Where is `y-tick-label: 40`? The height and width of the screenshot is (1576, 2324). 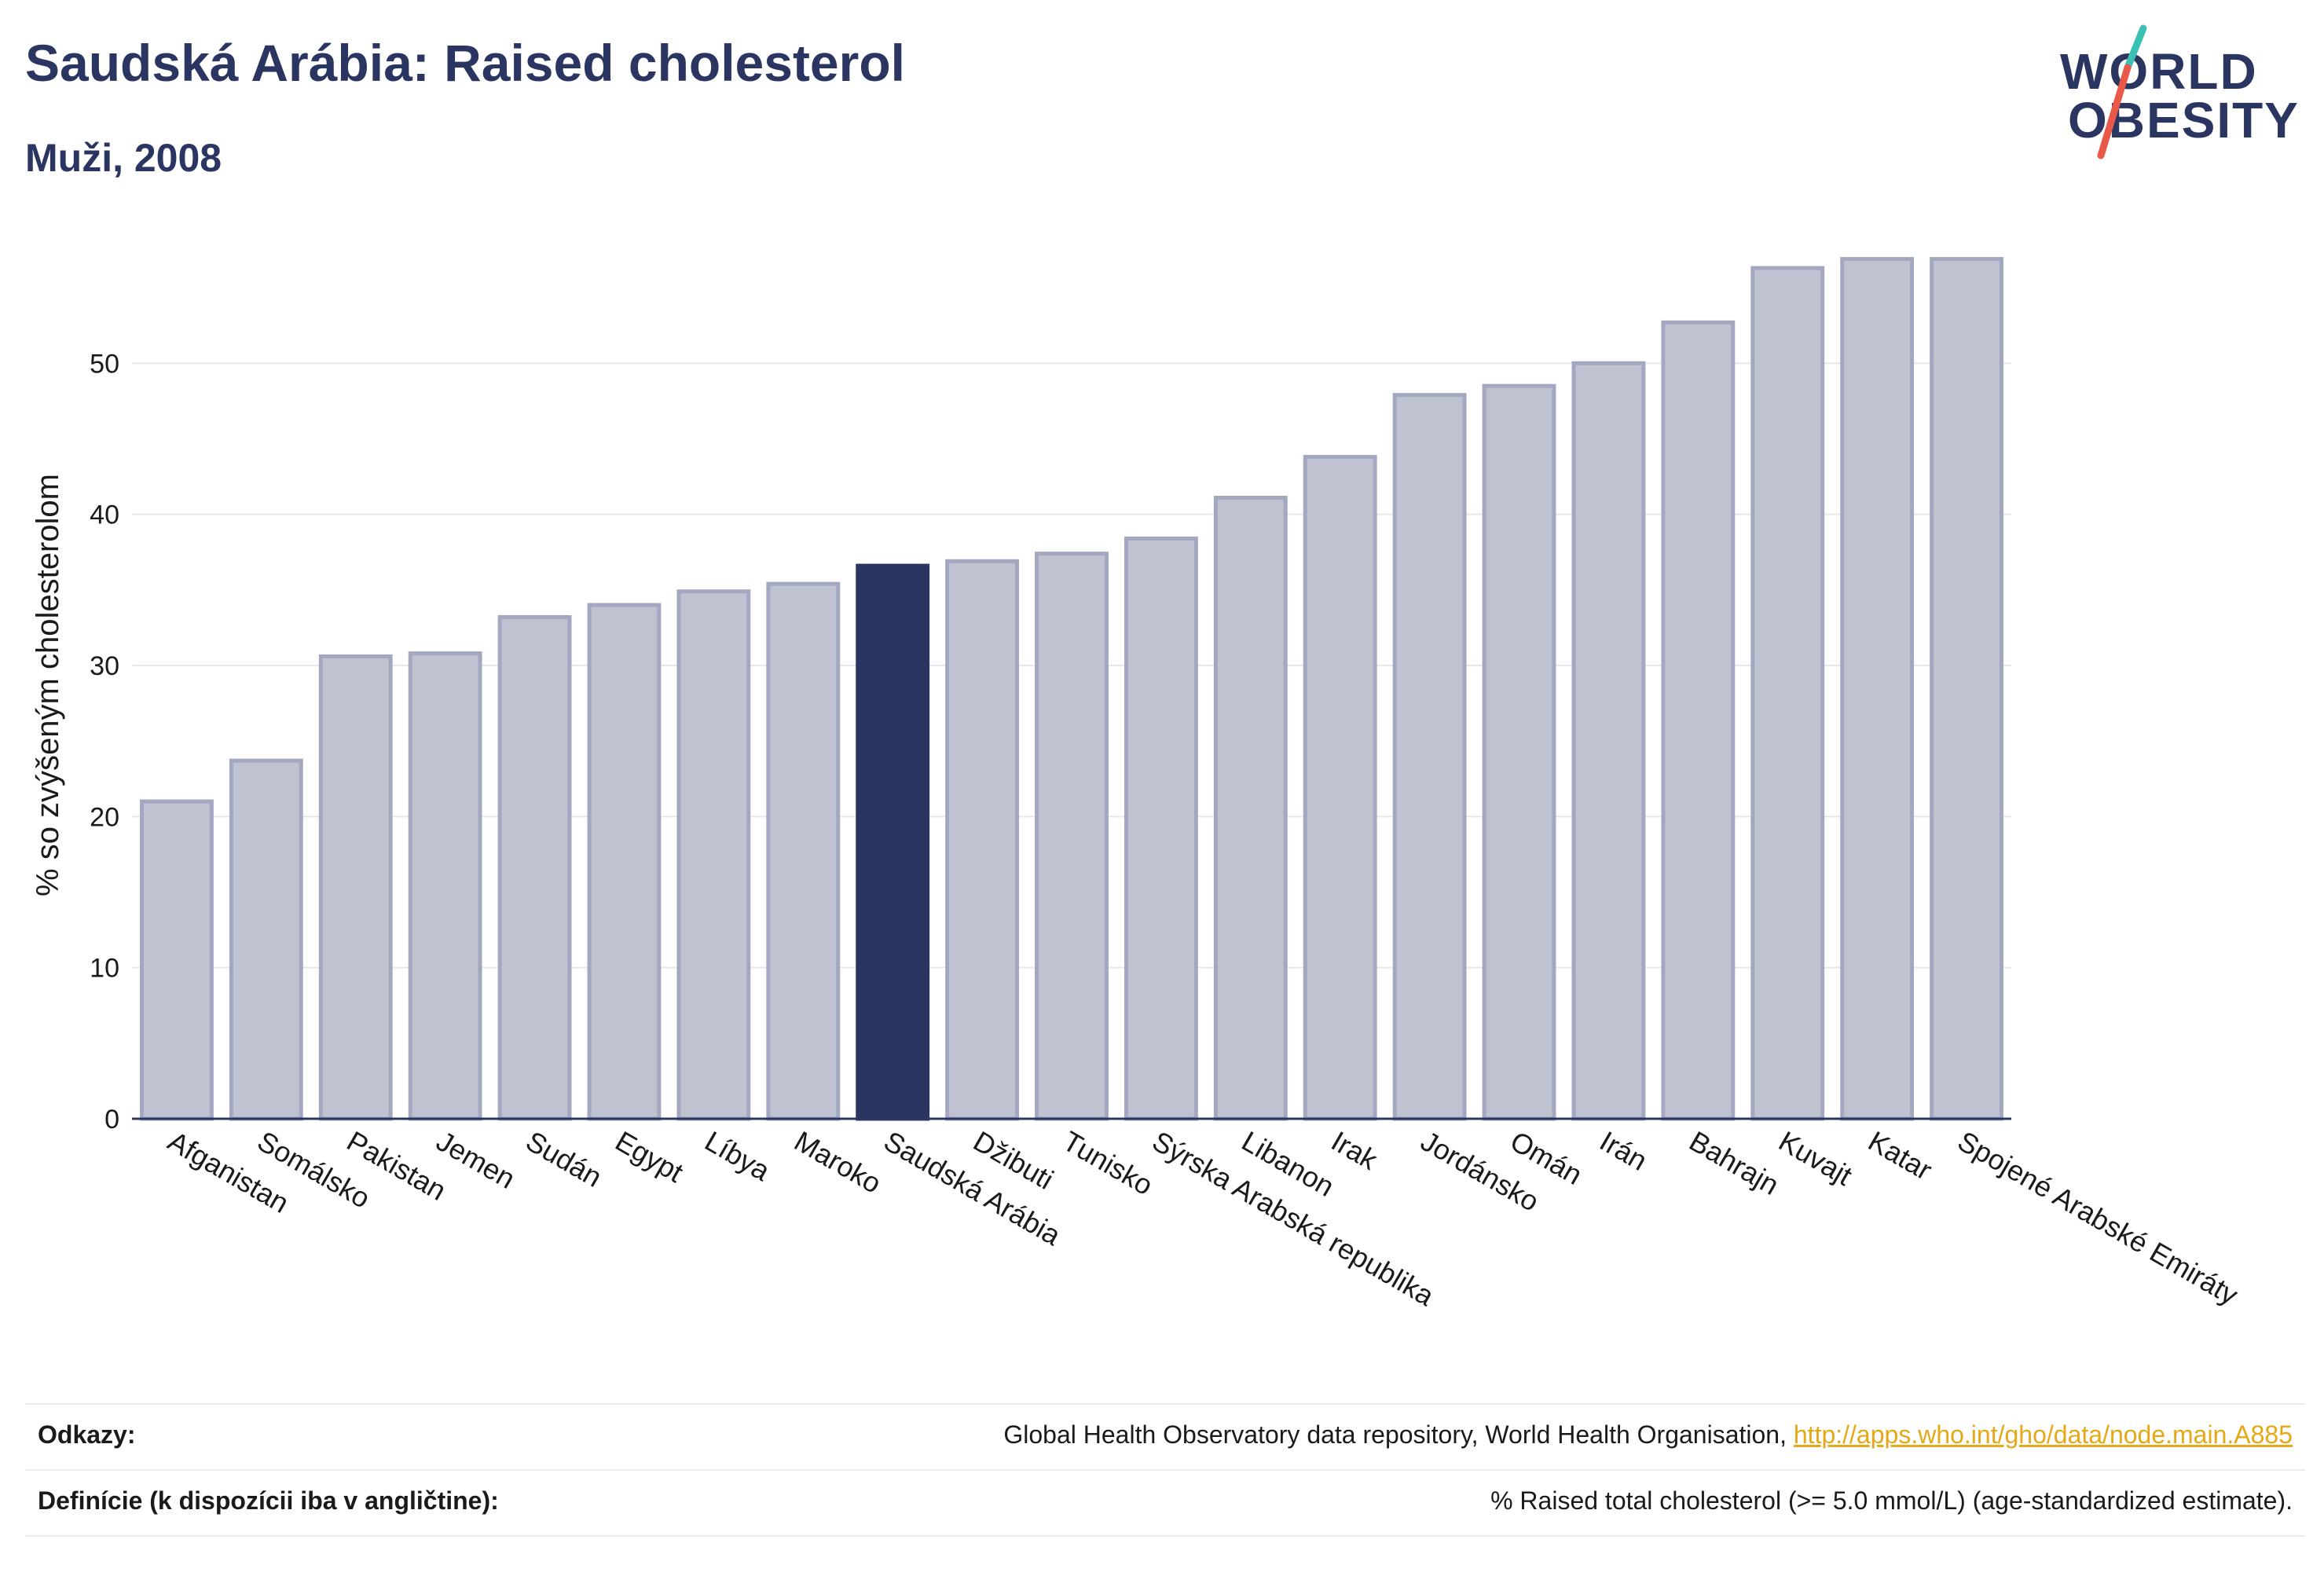 y-tick-label: 40 is located at coordinates (104, 515).